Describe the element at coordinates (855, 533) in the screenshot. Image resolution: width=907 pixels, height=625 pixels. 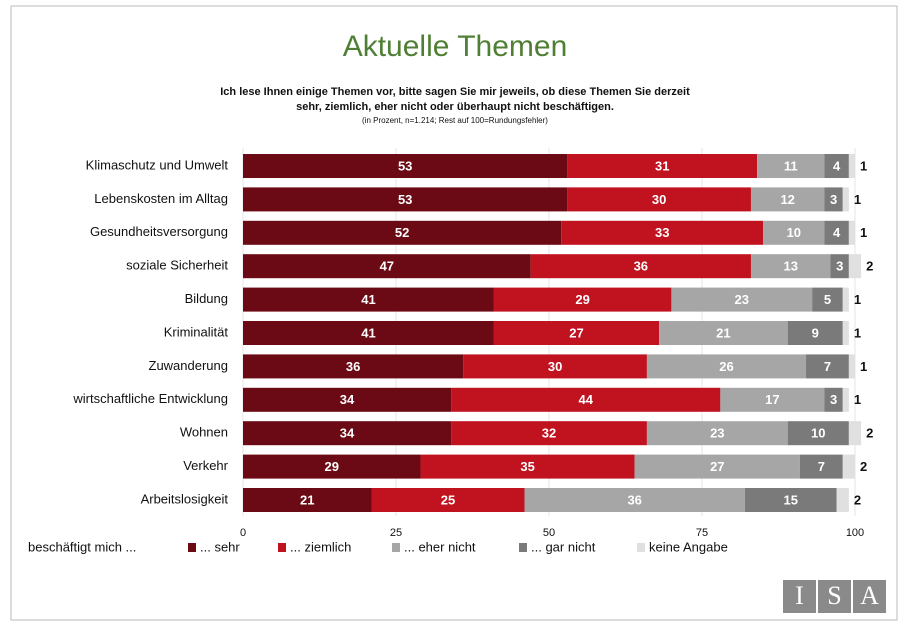
I see `x-tick-label: 100` at that location.